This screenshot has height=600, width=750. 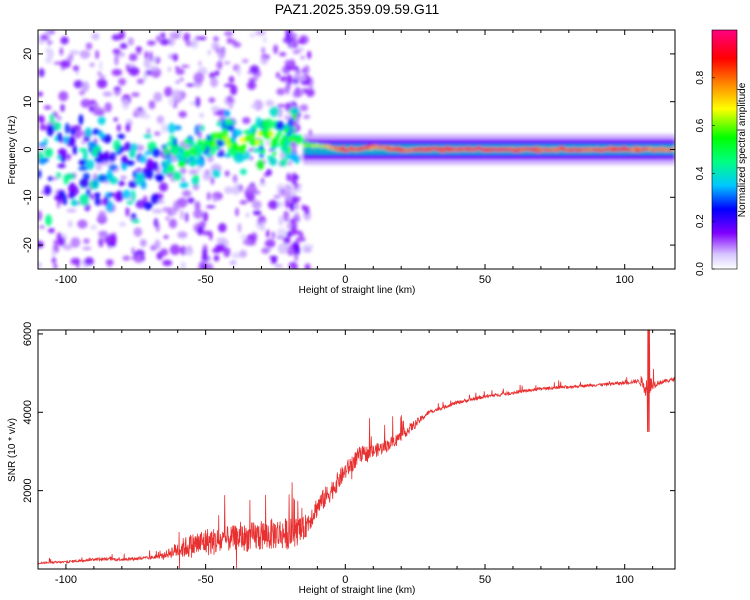 I want to click on spectrogram-y-tick-label: -10, so click(x=28, y=197).